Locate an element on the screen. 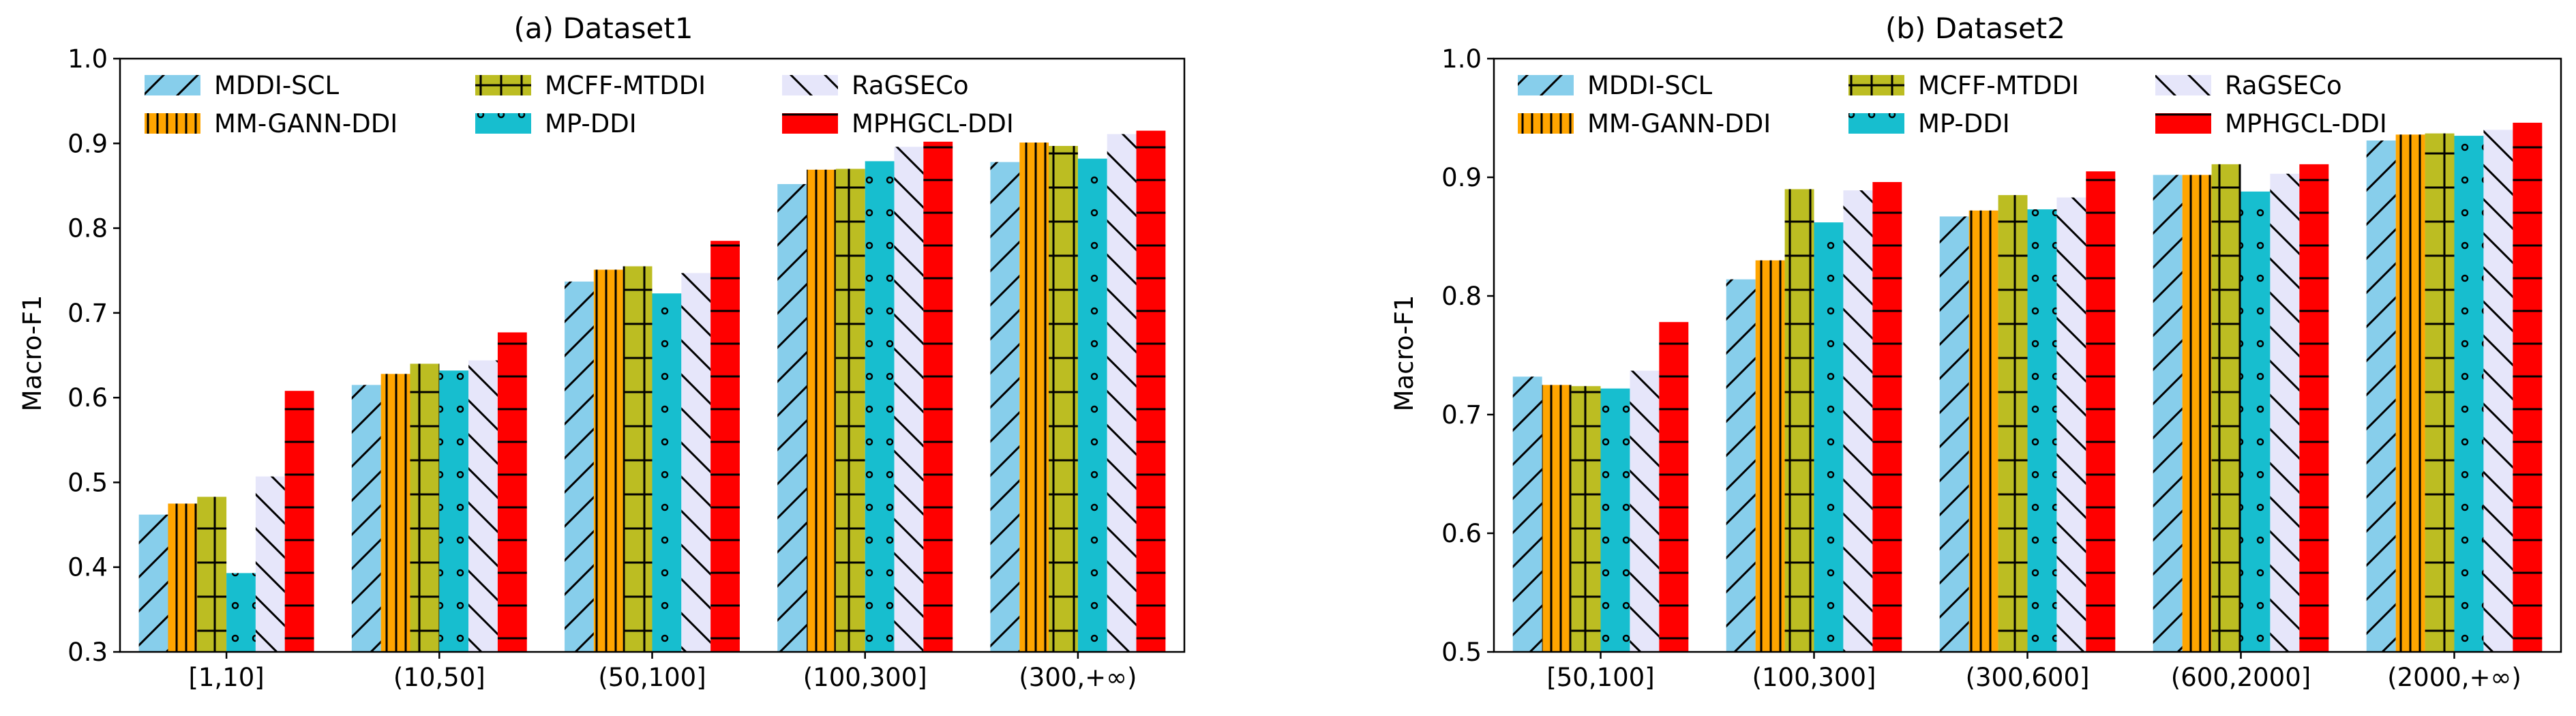 This screenshot has width=2576, height=716. x-tick-label: (10,50] is located at coordinates (439, 677).